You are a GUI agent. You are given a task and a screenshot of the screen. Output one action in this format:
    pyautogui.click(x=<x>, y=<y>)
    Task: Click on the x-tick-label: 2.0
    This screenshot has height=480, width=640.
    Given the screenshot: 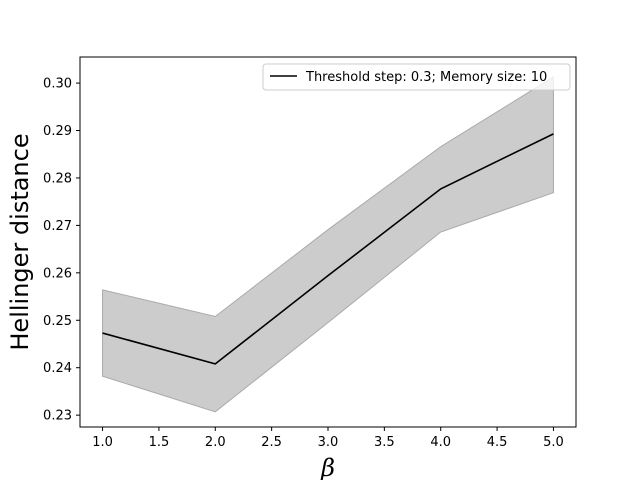 What is the action you would take?
    pyautogui.click(x=215, y=442)
    